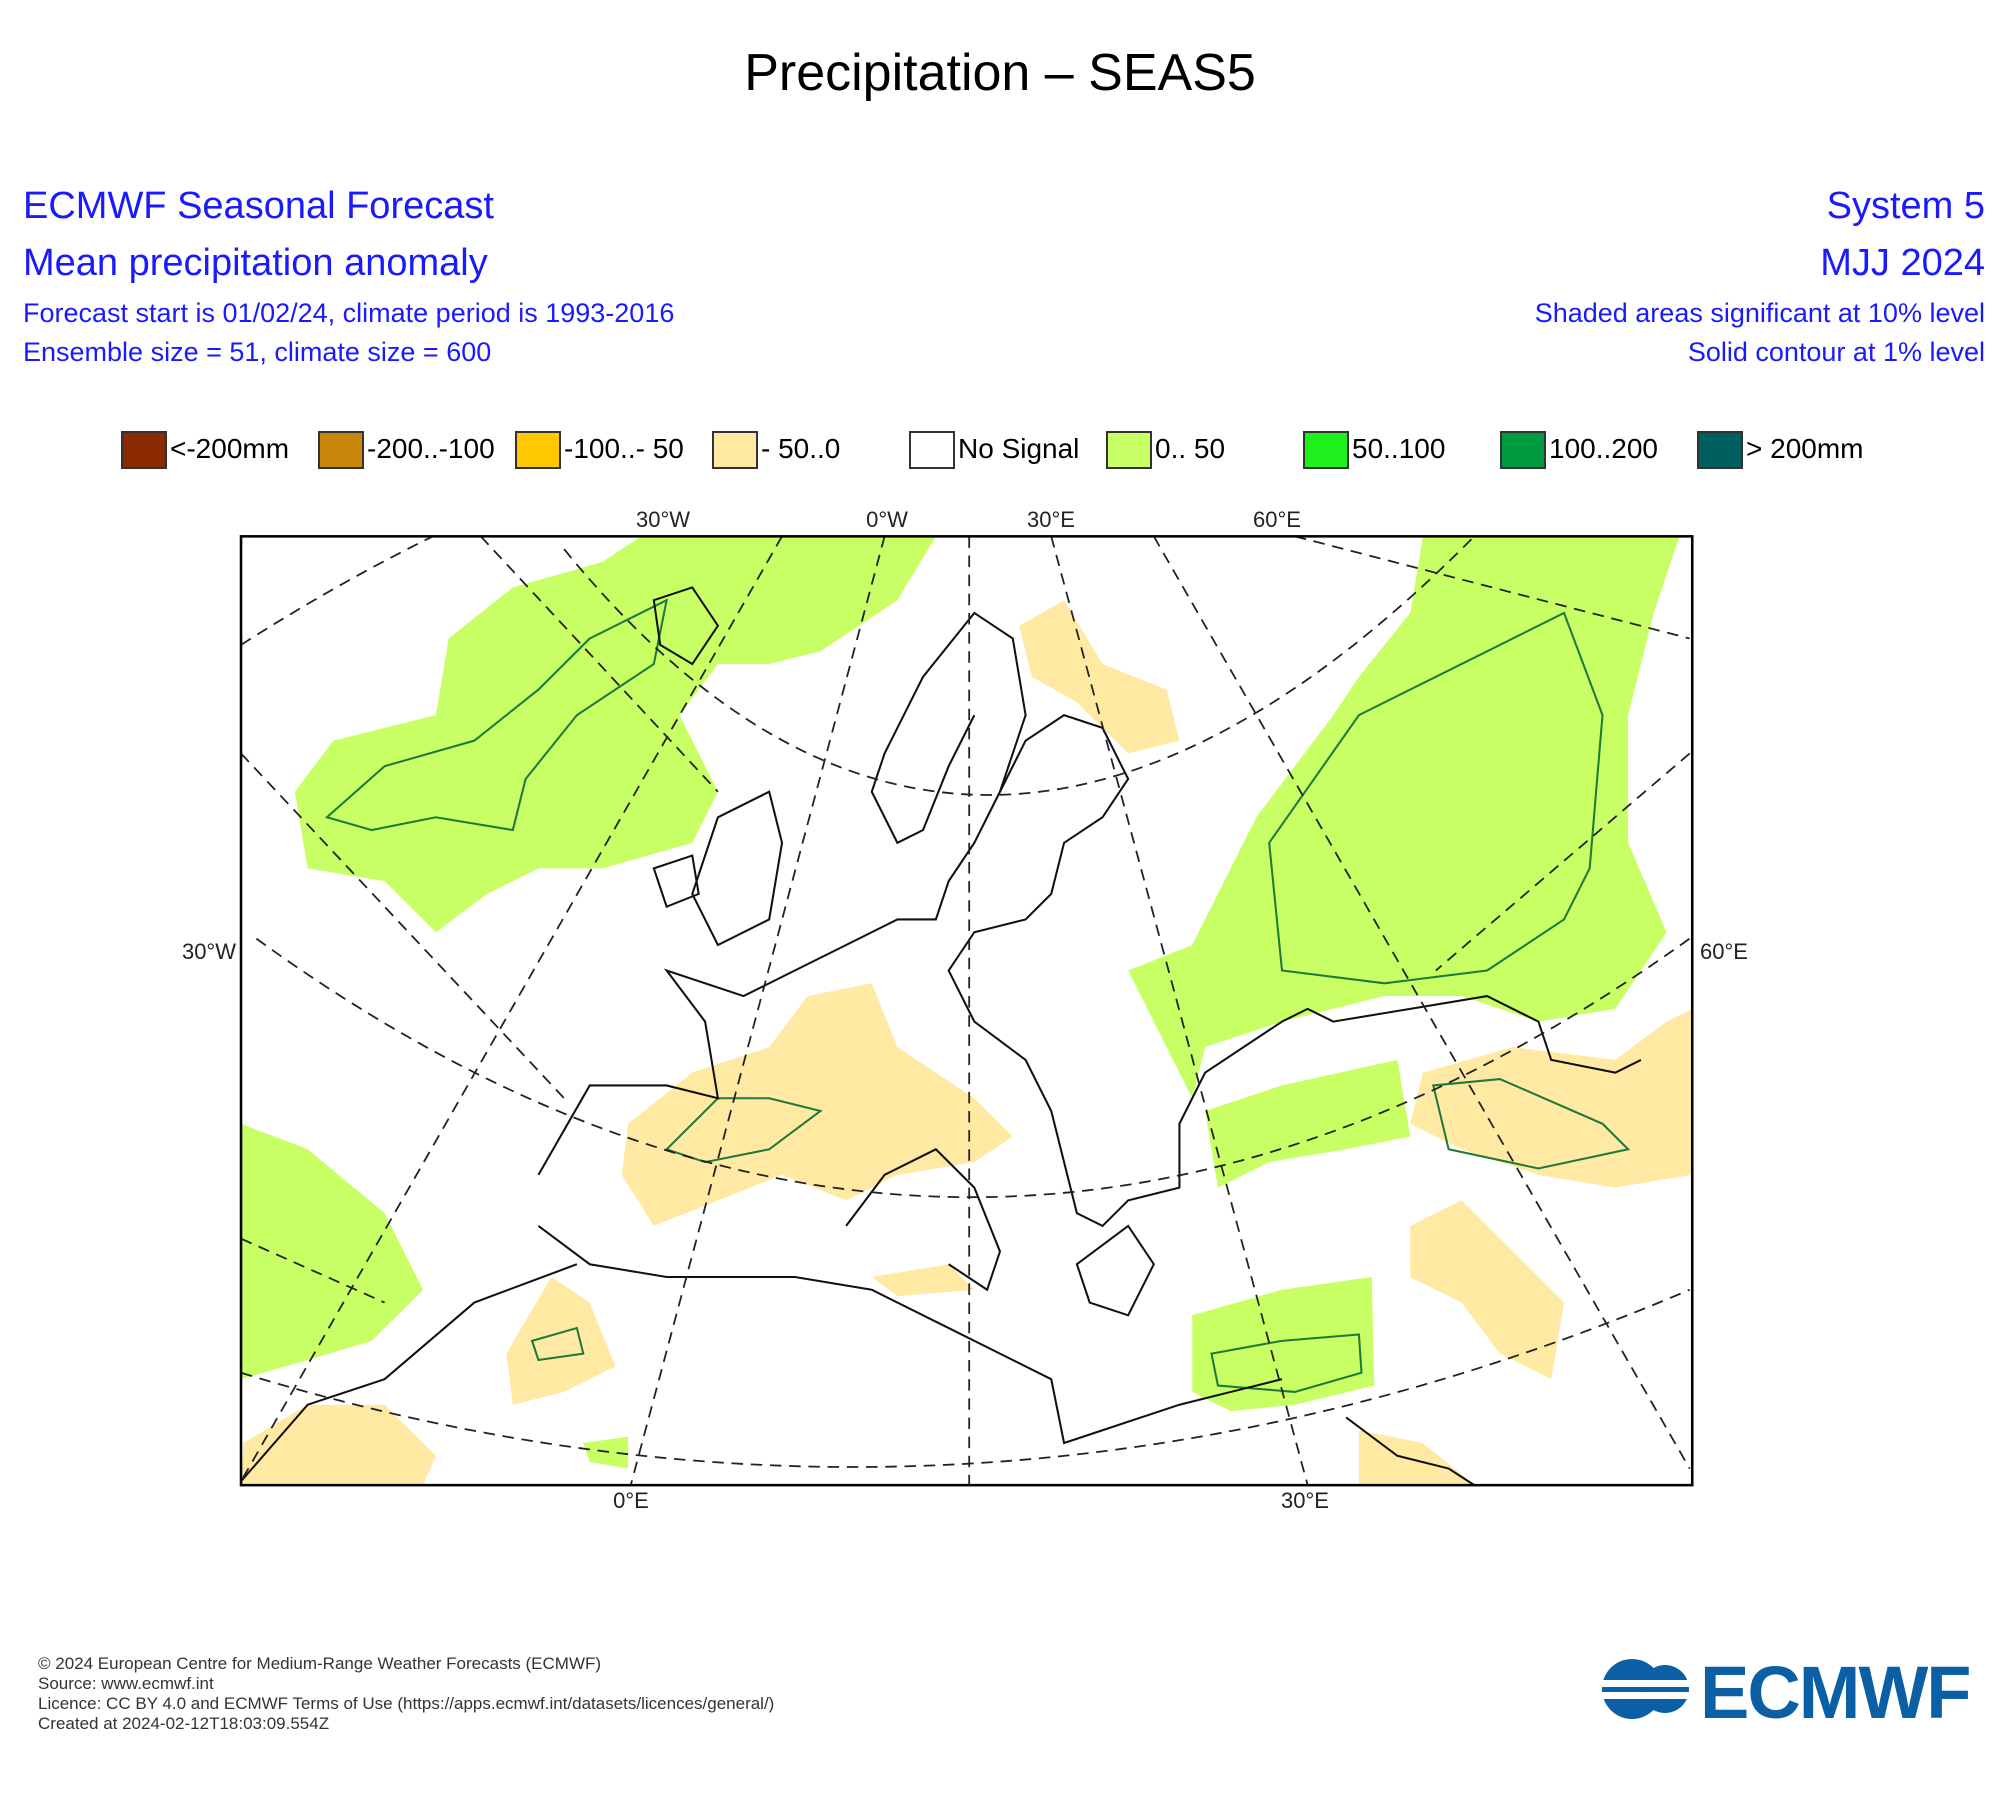 This screenshot has height=1800, width=2000. I want to click on legend-label: 100..200, so click(1603, 448).